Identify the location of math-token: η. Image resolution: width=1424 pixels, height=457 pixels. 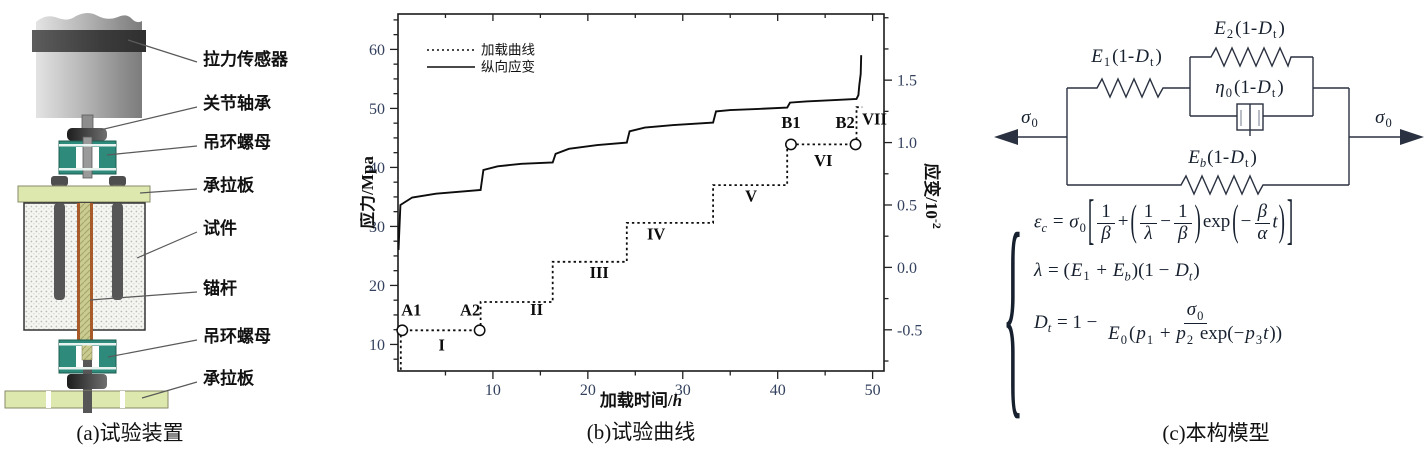
(1220, 87).